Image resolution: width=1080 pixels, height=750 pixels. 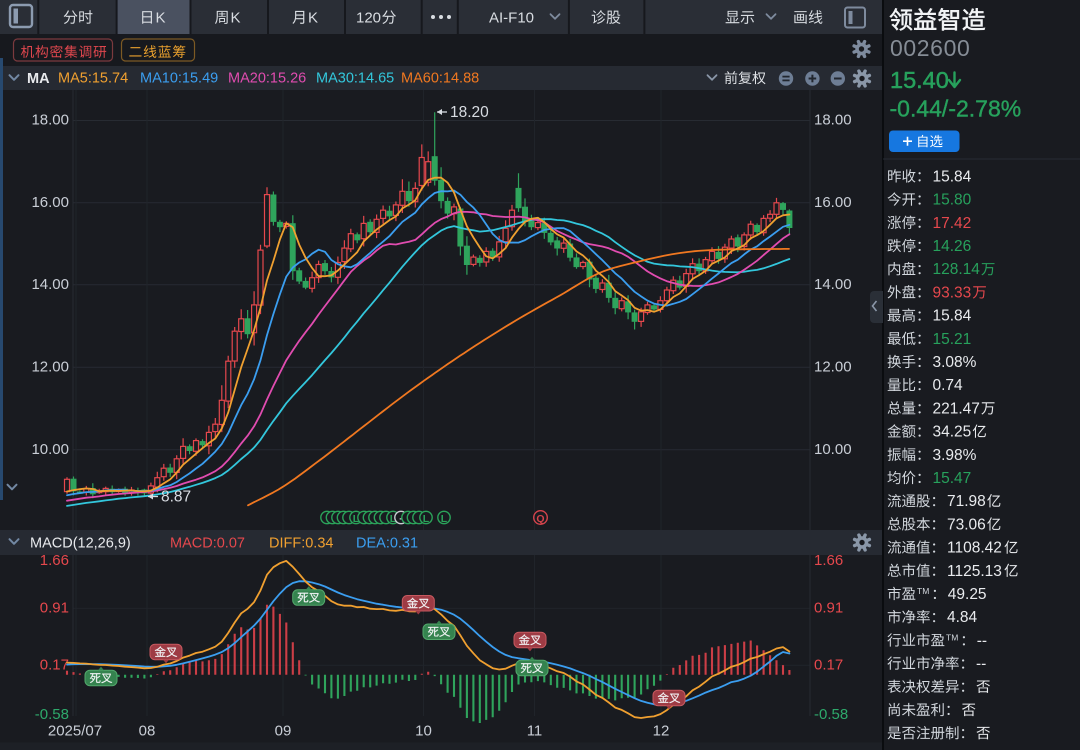 What do you see at coordinates (974, 571) in the screenshot?
I see `svg-text: 1125.13` at bounding box center [974, 571].